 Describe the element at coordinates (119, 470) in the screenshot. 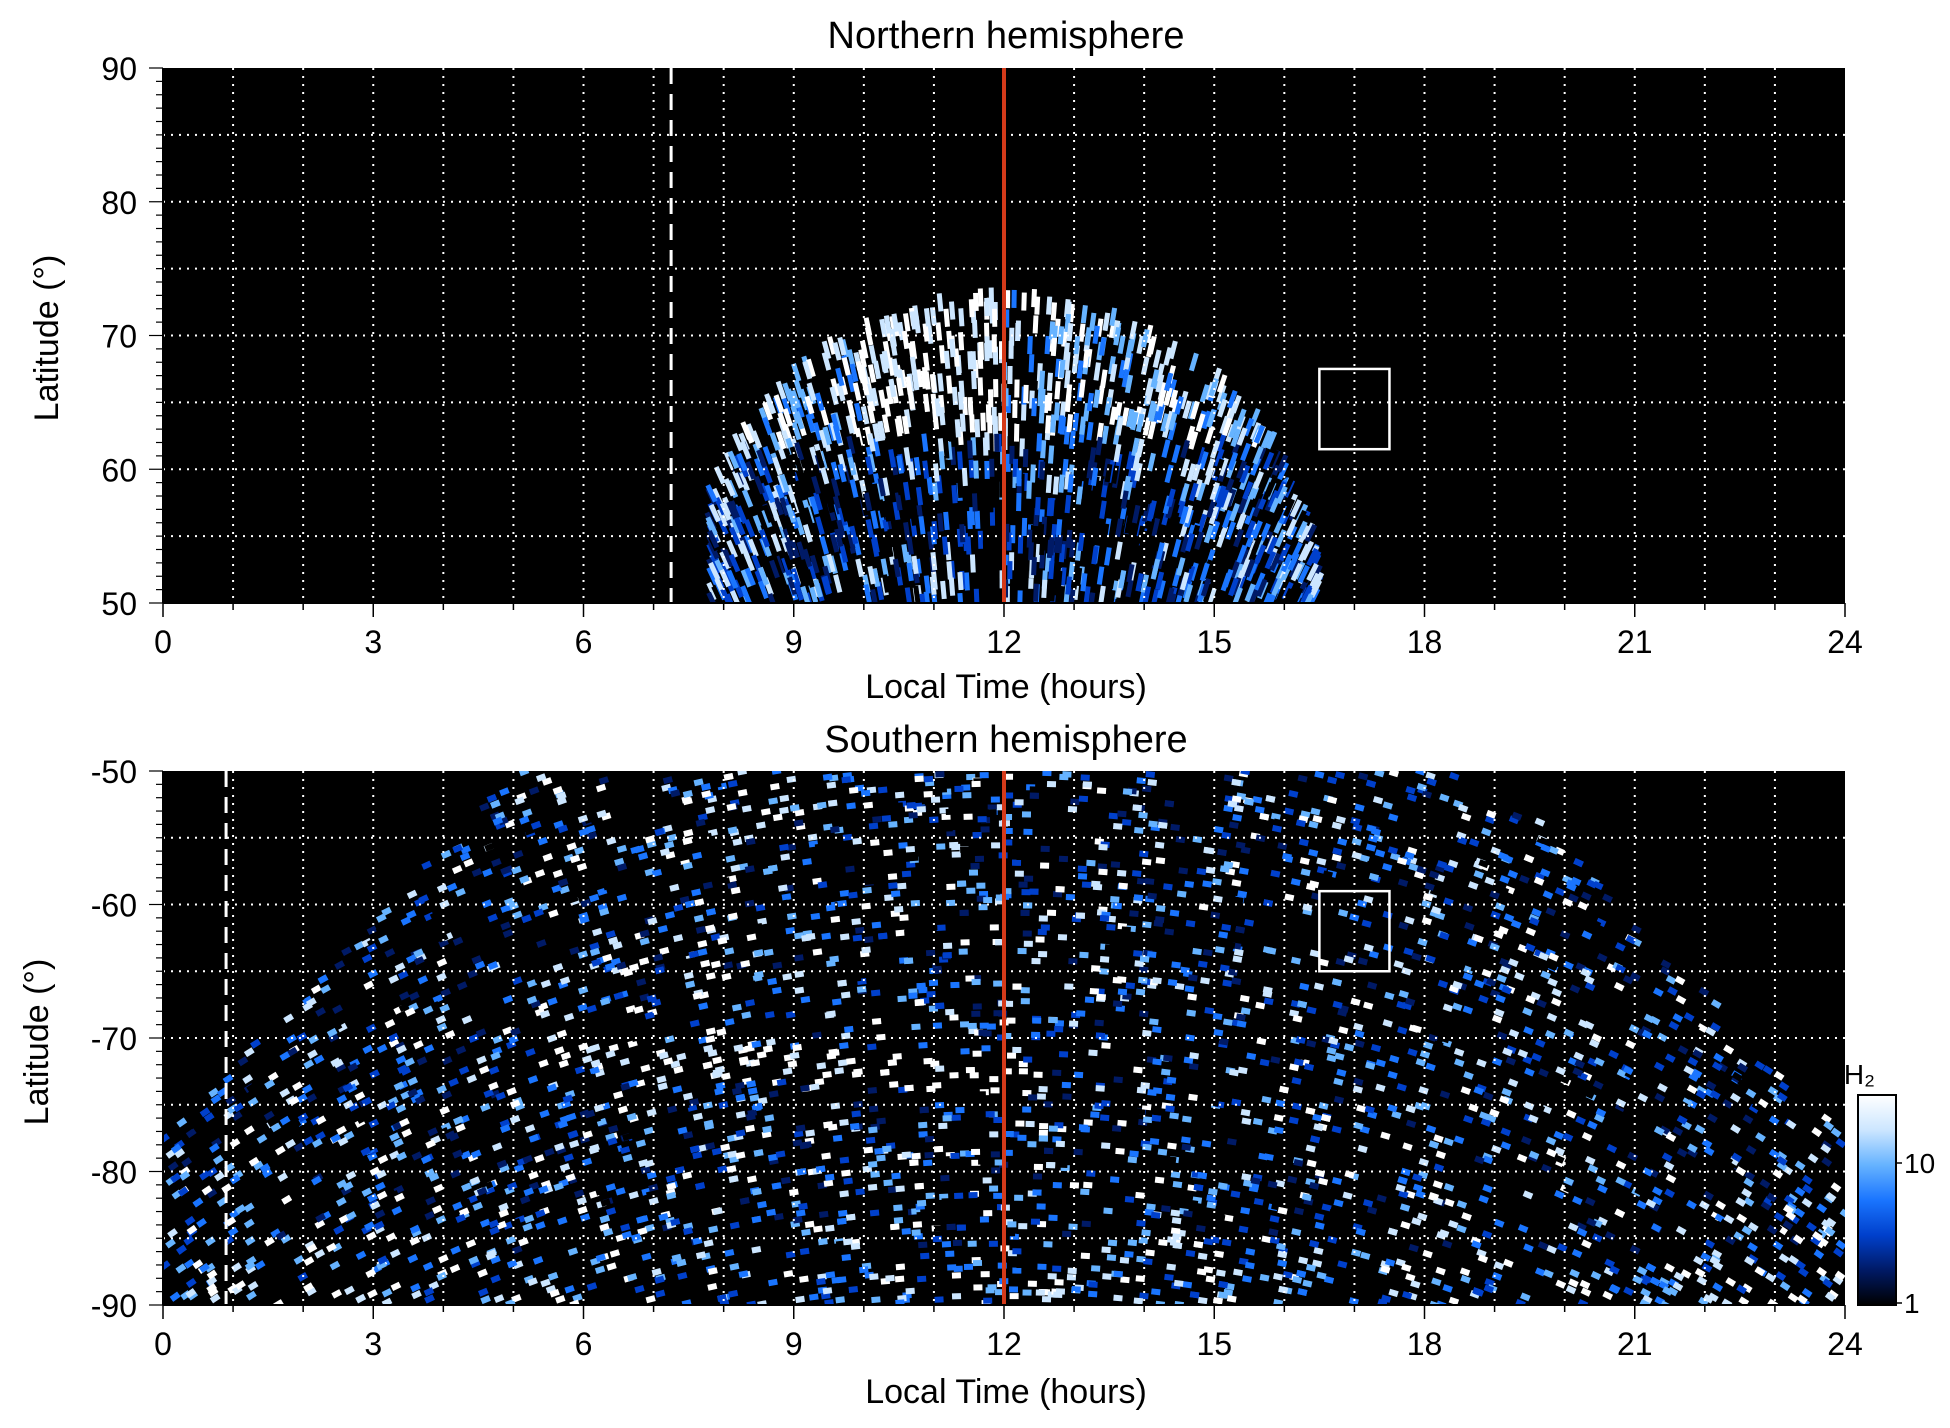

I see `y-tick-label: 60` at that location.